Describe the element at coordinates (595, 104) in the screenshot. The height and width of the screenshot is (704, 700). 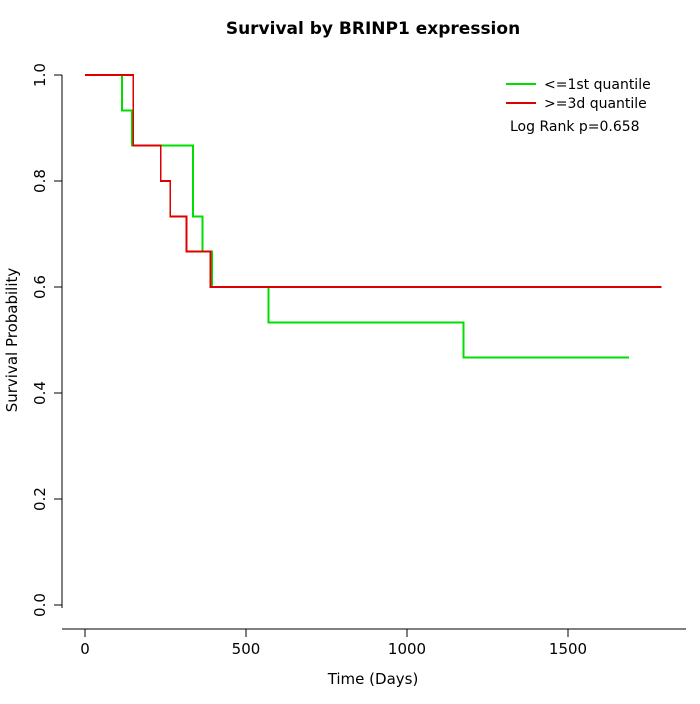
I see `legend-label-third-quantile: >=3d quantile` at that location.